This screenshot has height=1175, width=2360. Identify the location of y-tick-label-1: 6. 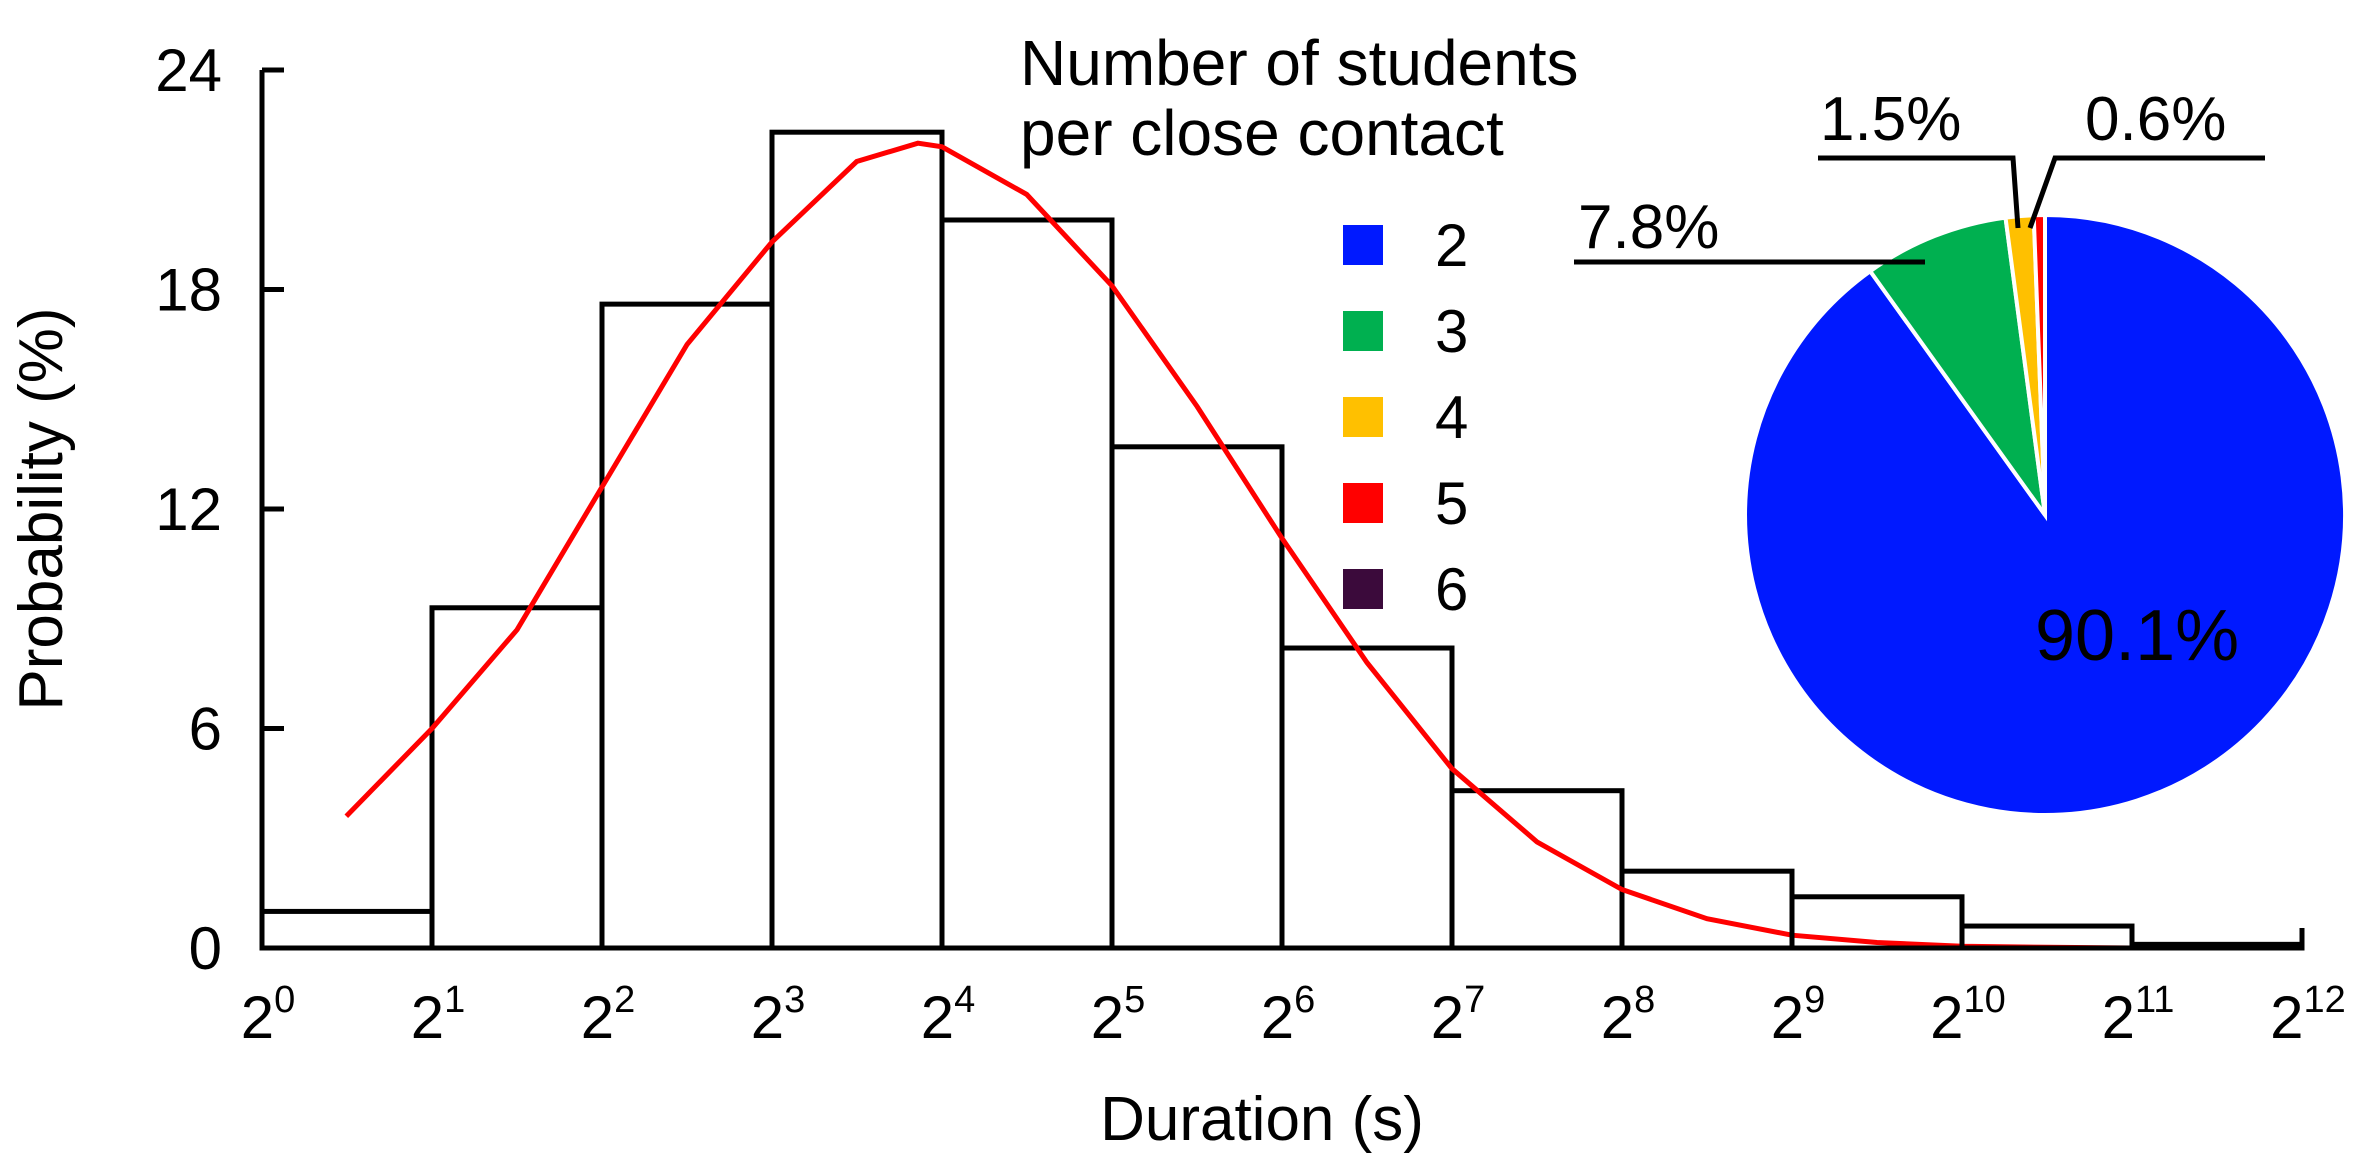
(205, 729).